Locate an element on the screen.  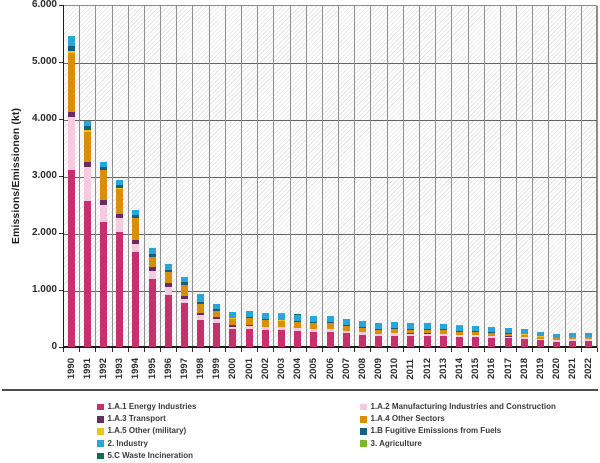
x-tick-label-text: 2020 is located at coordinates (557, 369).